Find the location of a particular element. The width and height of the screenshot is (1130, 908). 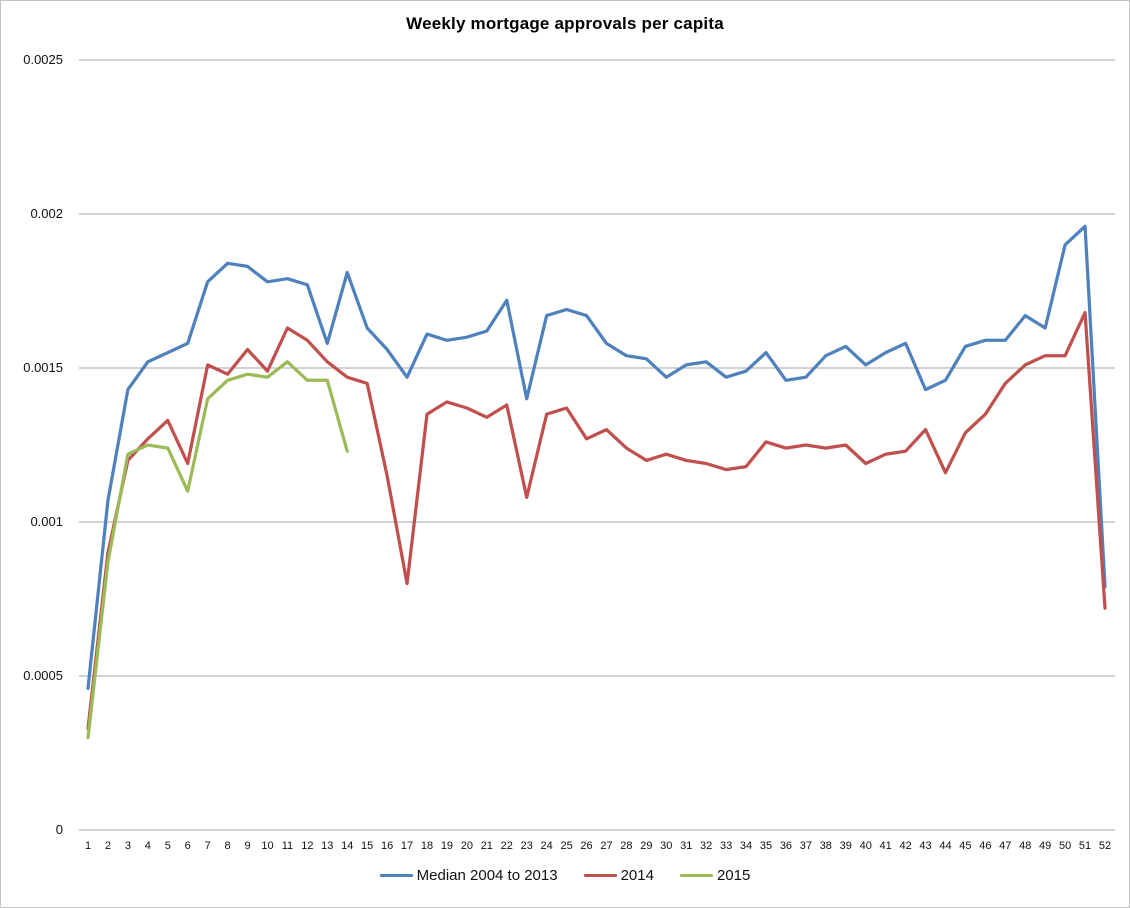

x-axis-label: 44 is located at coordinates (945, 846).